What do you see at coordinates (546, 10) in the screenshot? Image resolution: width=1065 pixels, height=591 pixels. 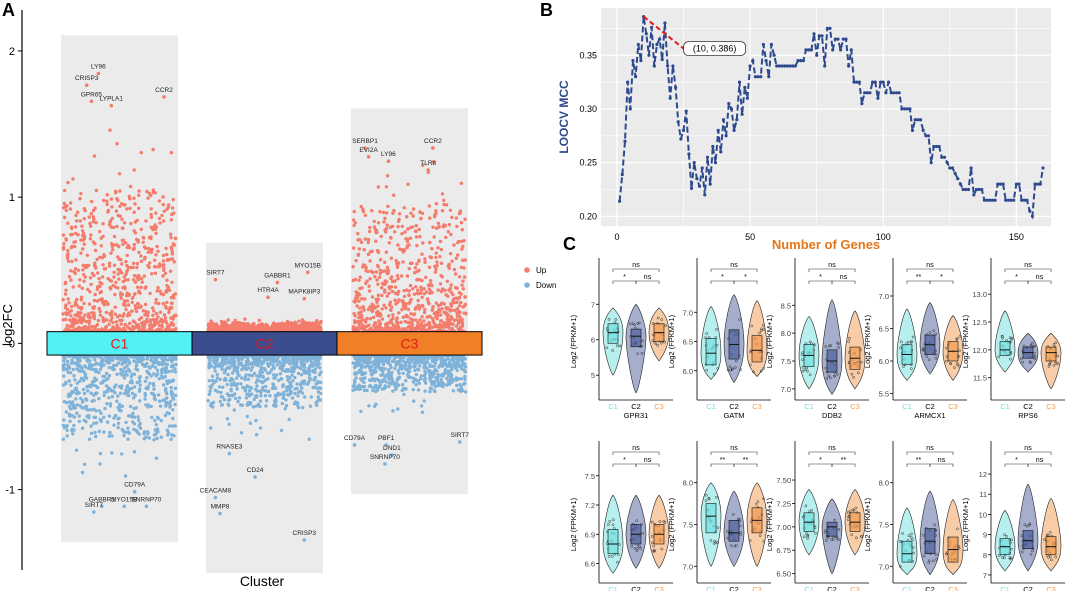 I see `panel-label-b: B` at bounding box center [546, 10].